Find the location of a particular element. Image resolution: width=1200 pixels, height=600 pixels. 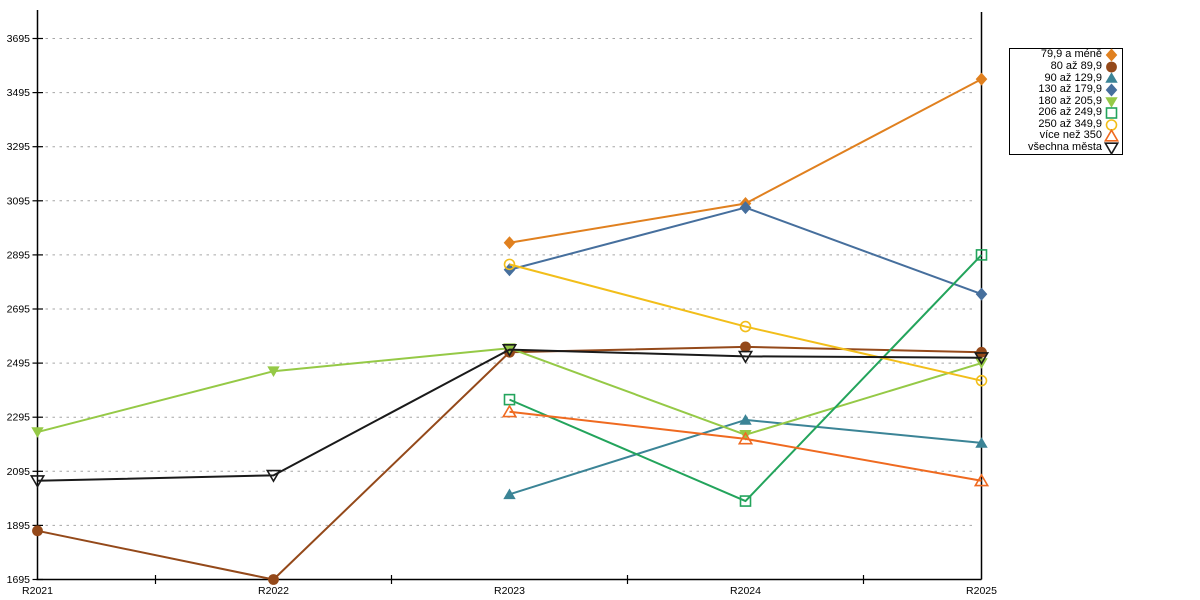

legend-item: více než 350 is located at coordinates (1064, 135).